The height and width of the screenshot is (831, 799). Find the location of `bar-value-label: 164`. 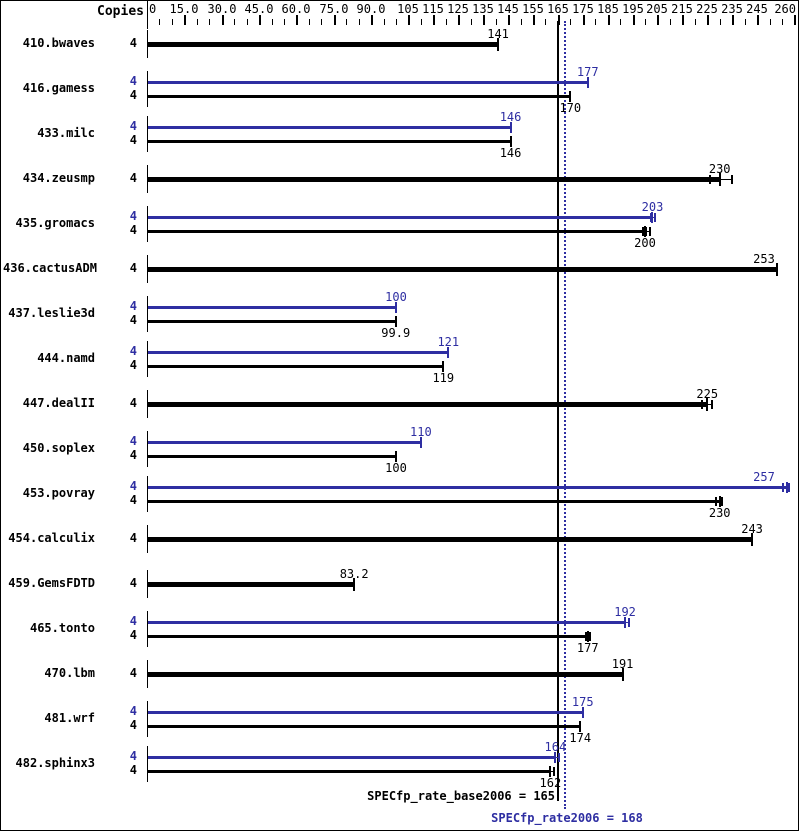

bar-value-label: 164 is located at coordinates (555, 747).